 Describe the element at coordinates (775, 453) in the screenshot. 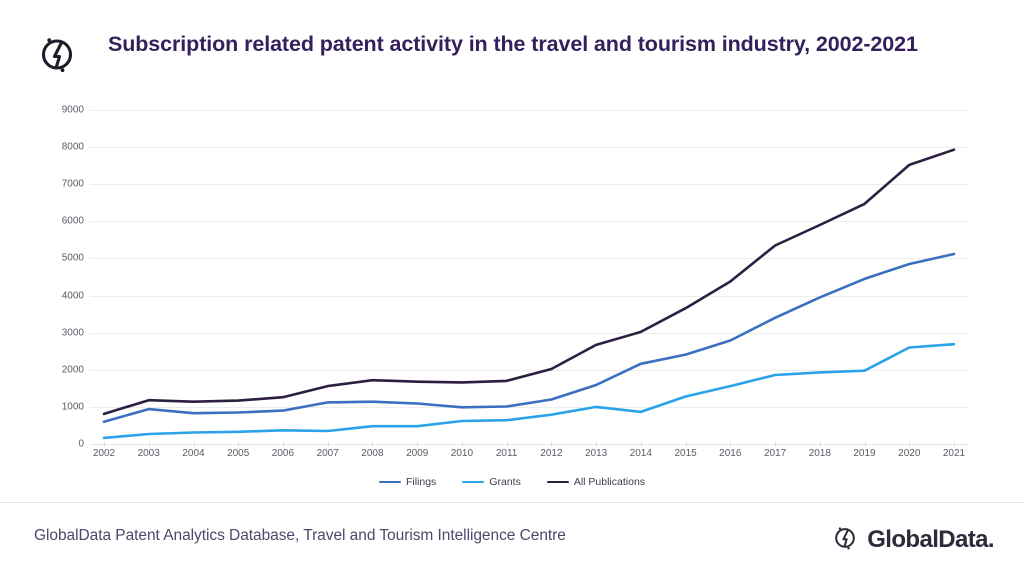

I see `x-axis-tick-label: 2017` at that location.